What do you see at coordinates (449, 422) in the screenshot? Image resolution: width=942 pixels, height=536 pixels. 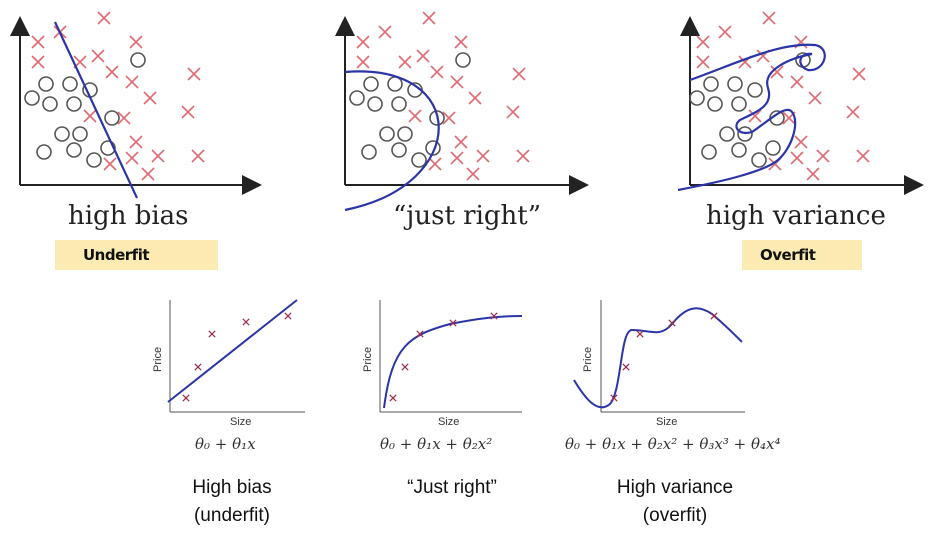 I see `panelB-x-label: Size` at bounding box center [449, 422].